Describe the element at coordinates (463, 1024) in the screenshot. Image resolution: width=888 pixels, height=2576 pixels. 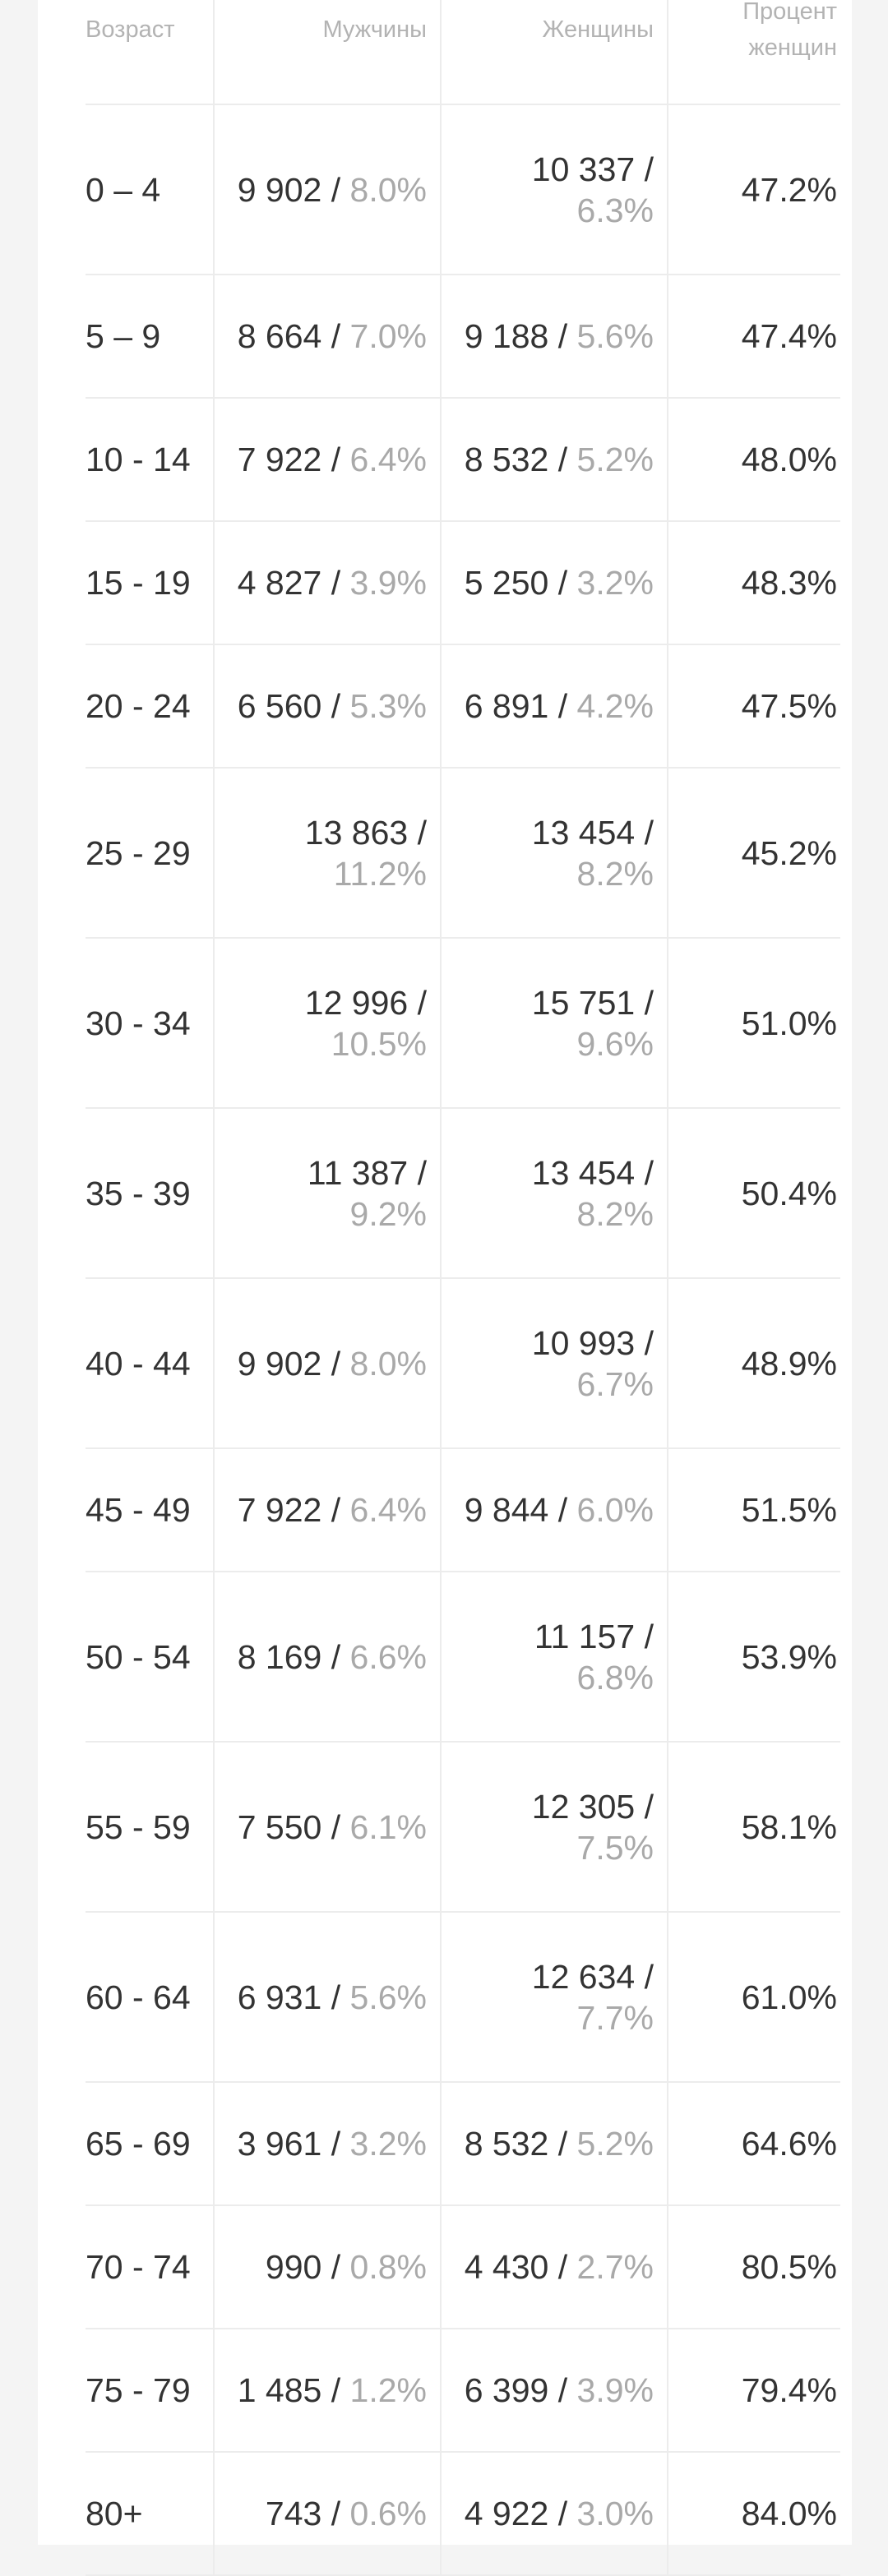
I see `table-row: 30 - 34 12 996 /10.5% 15 751 /9.6% 51.0%` at that location.